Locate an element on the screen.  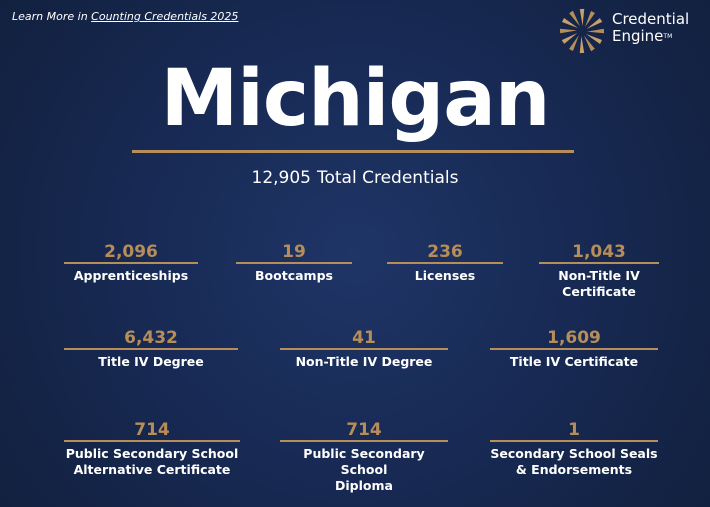
total-credentials-value: 12,905 is located at coordinates (281, 178).